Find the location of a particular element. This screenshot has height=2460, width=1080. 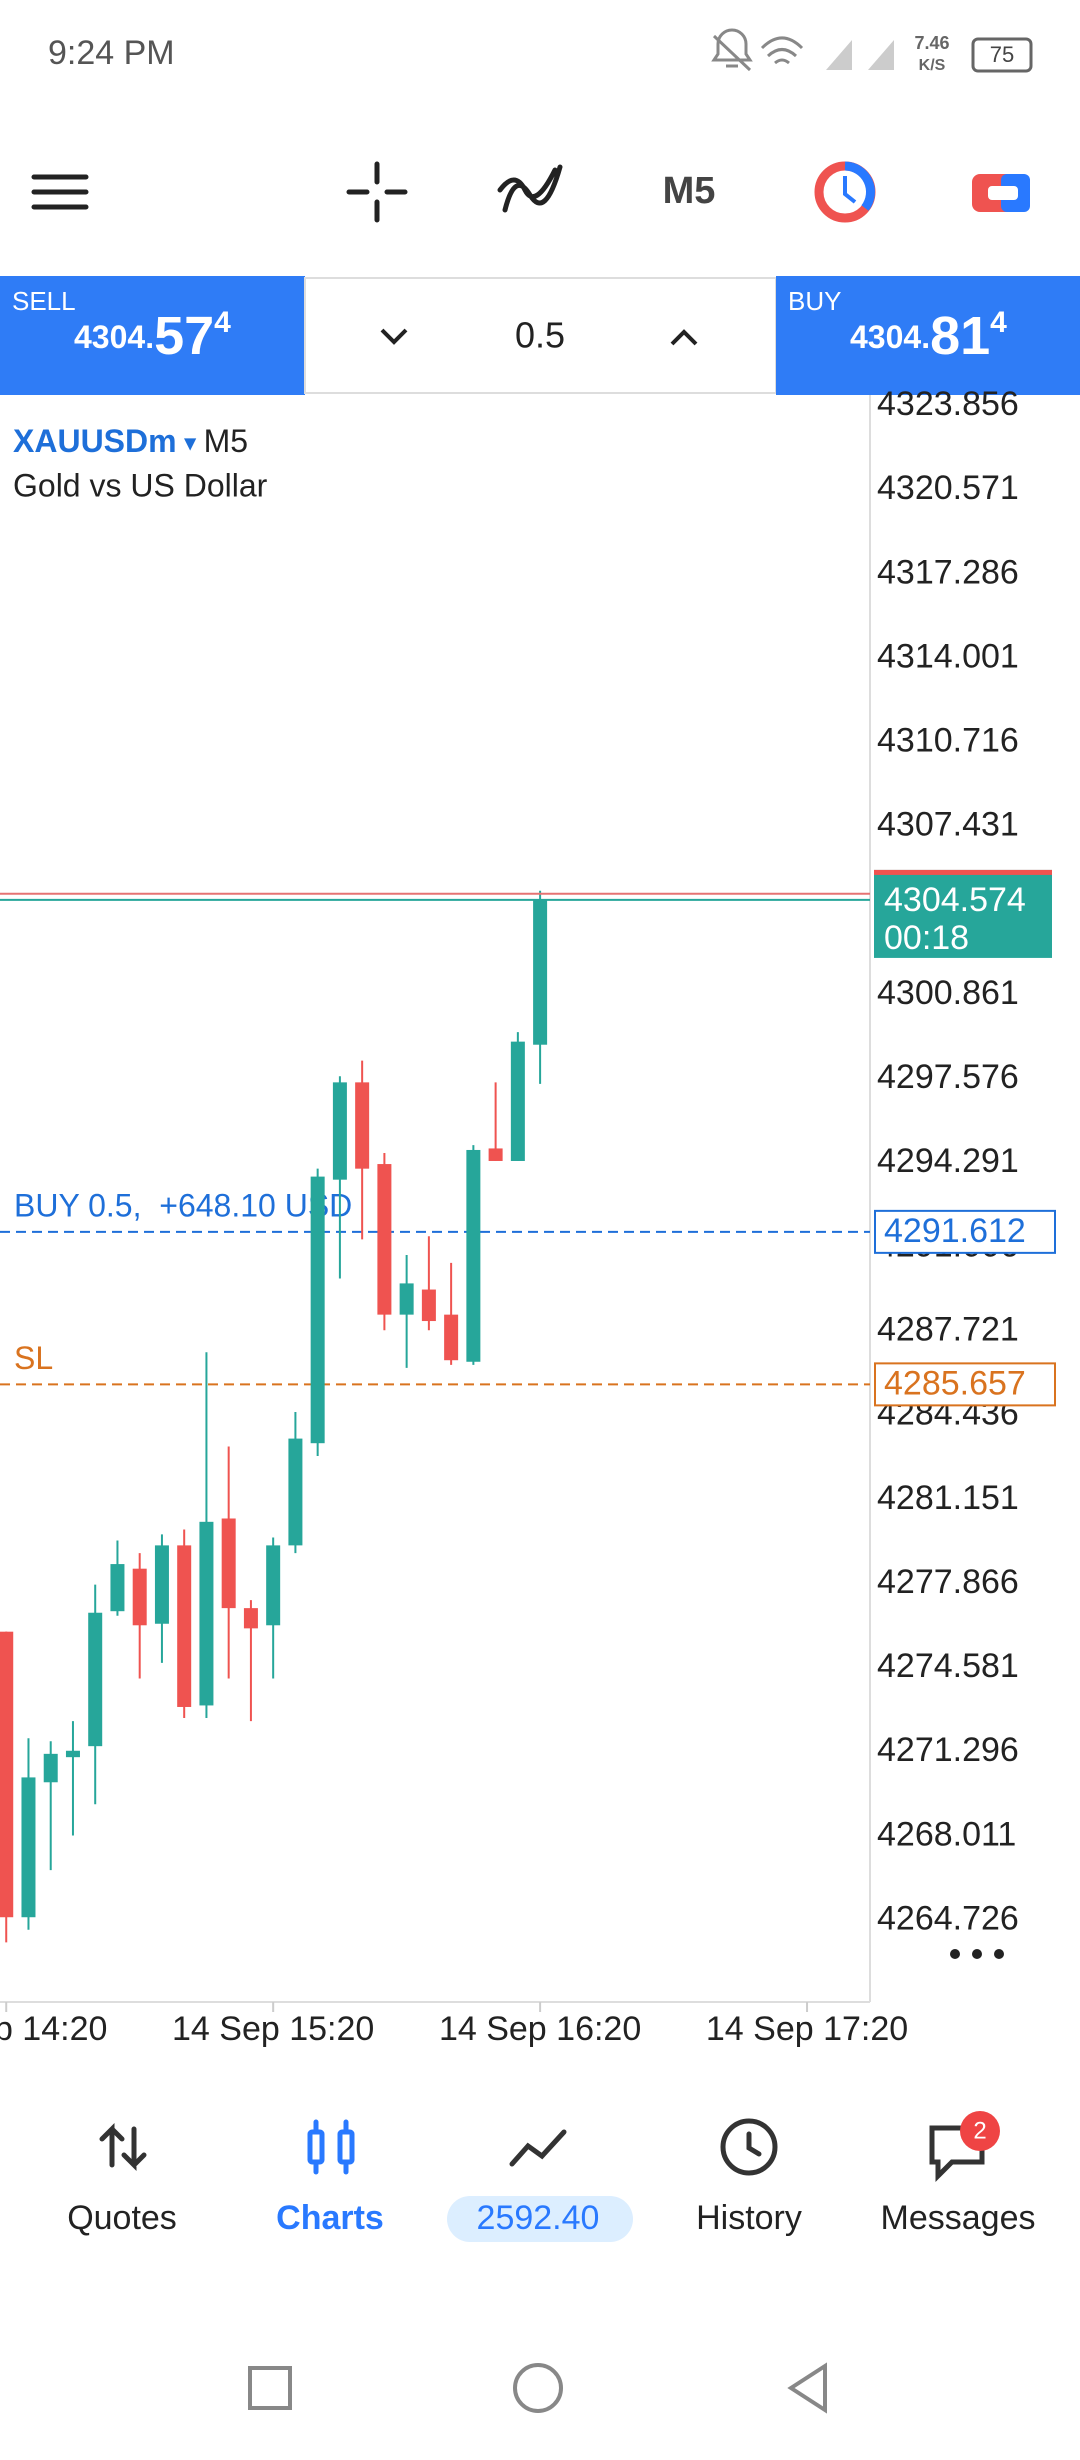

nav-icons is located at coordinates (542, 2150).